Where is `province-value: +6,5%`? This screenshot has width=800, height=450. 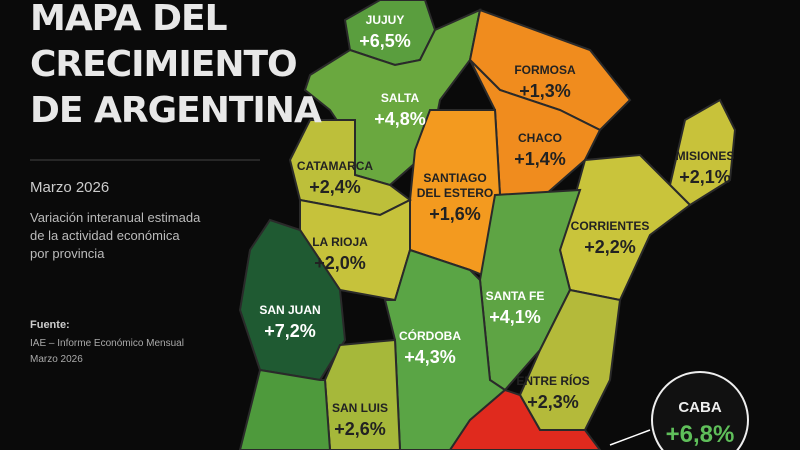
province-value: +6,5% is located at coordinates (385, 41).